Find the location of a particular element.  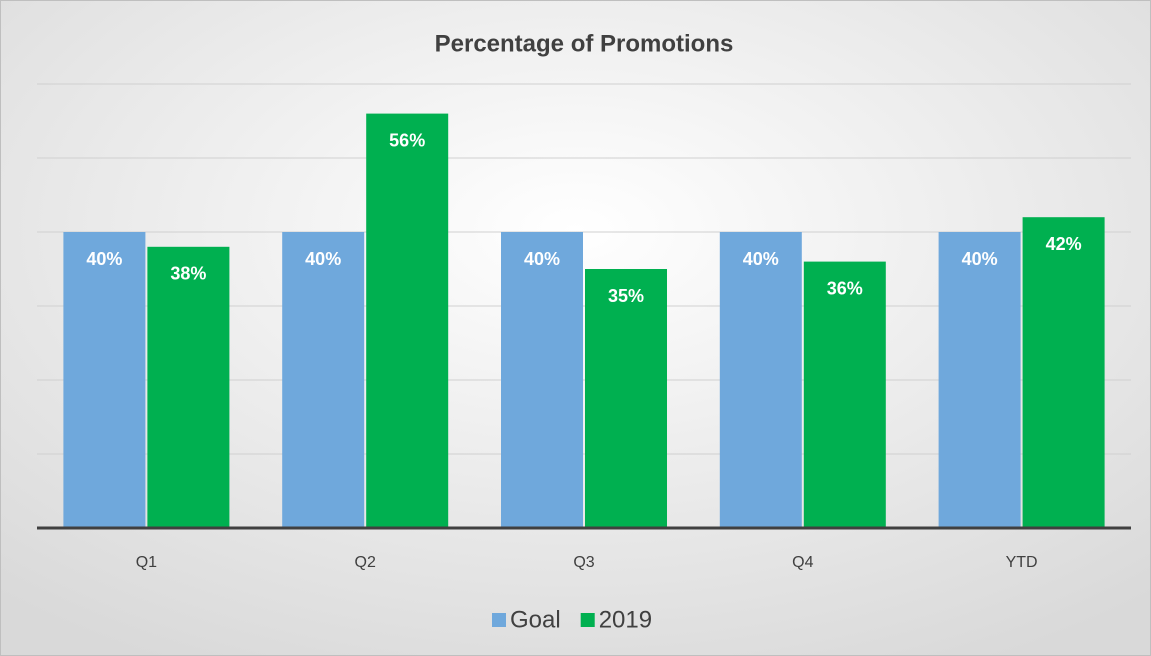

legend-label: Goal is located at coordinates (535, 619).